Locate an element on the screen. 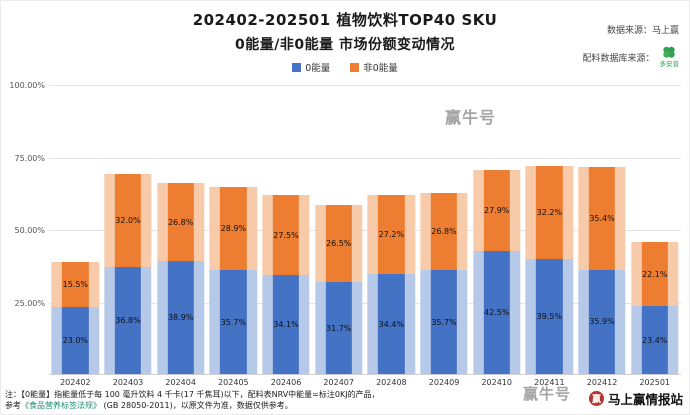 The image size is (690, 415). bar-slot-202412: 35.9% 35.4% is located at coordinates (602, 229).